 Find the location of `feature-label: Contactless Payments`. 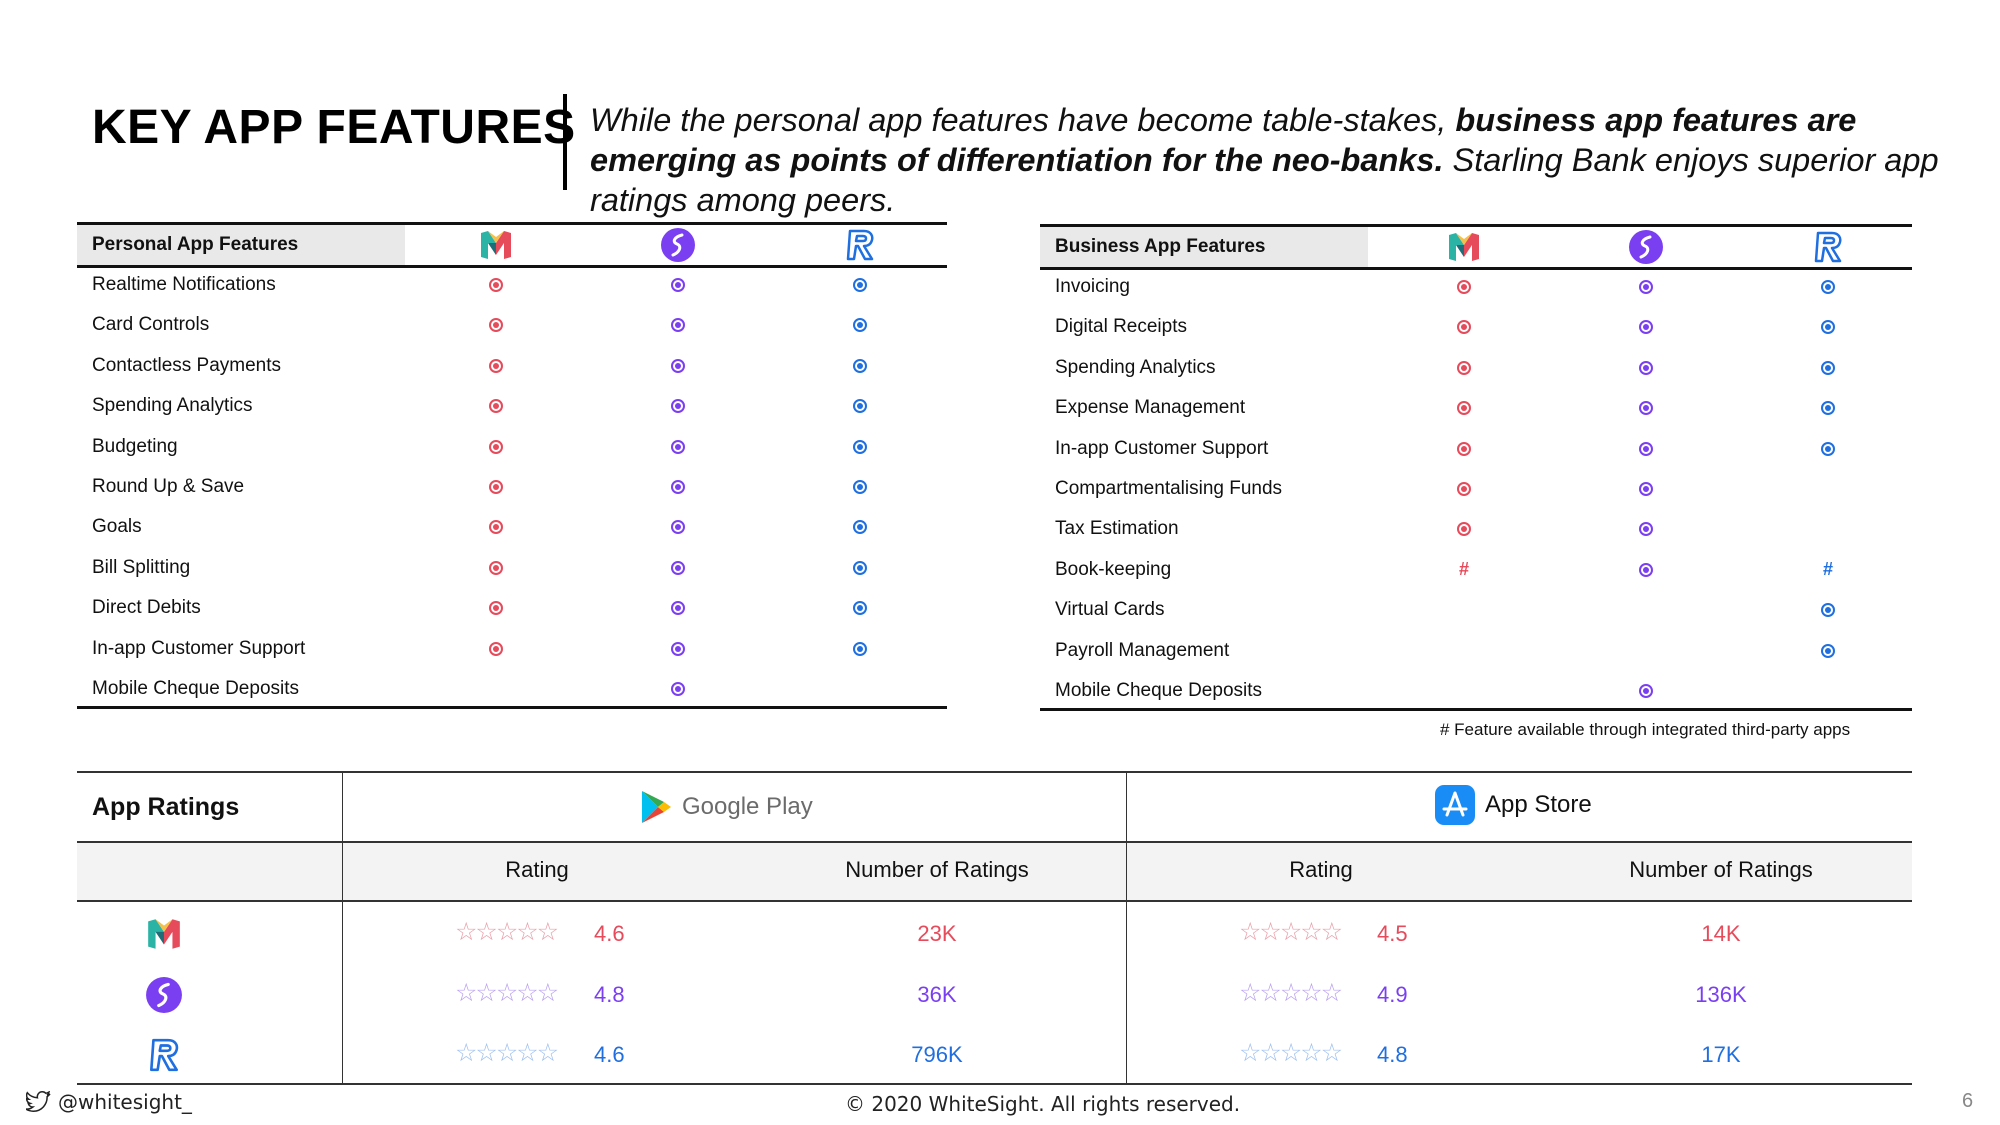

feature-label: Contactless Payments is located at coordinates (187, 365).